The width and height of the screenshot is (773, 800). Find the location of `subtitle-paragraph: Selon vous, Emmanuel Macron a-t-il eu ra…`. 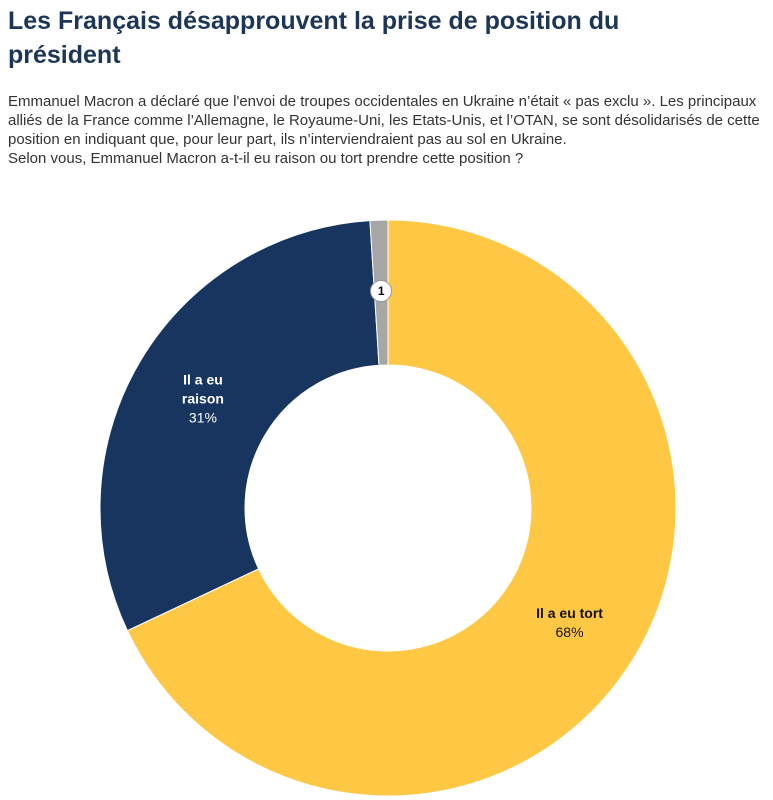

subtitle-paragraph: Selon vous, Emmanuel Macron a-t-il eu ra… is located at coordinates (266, 158).